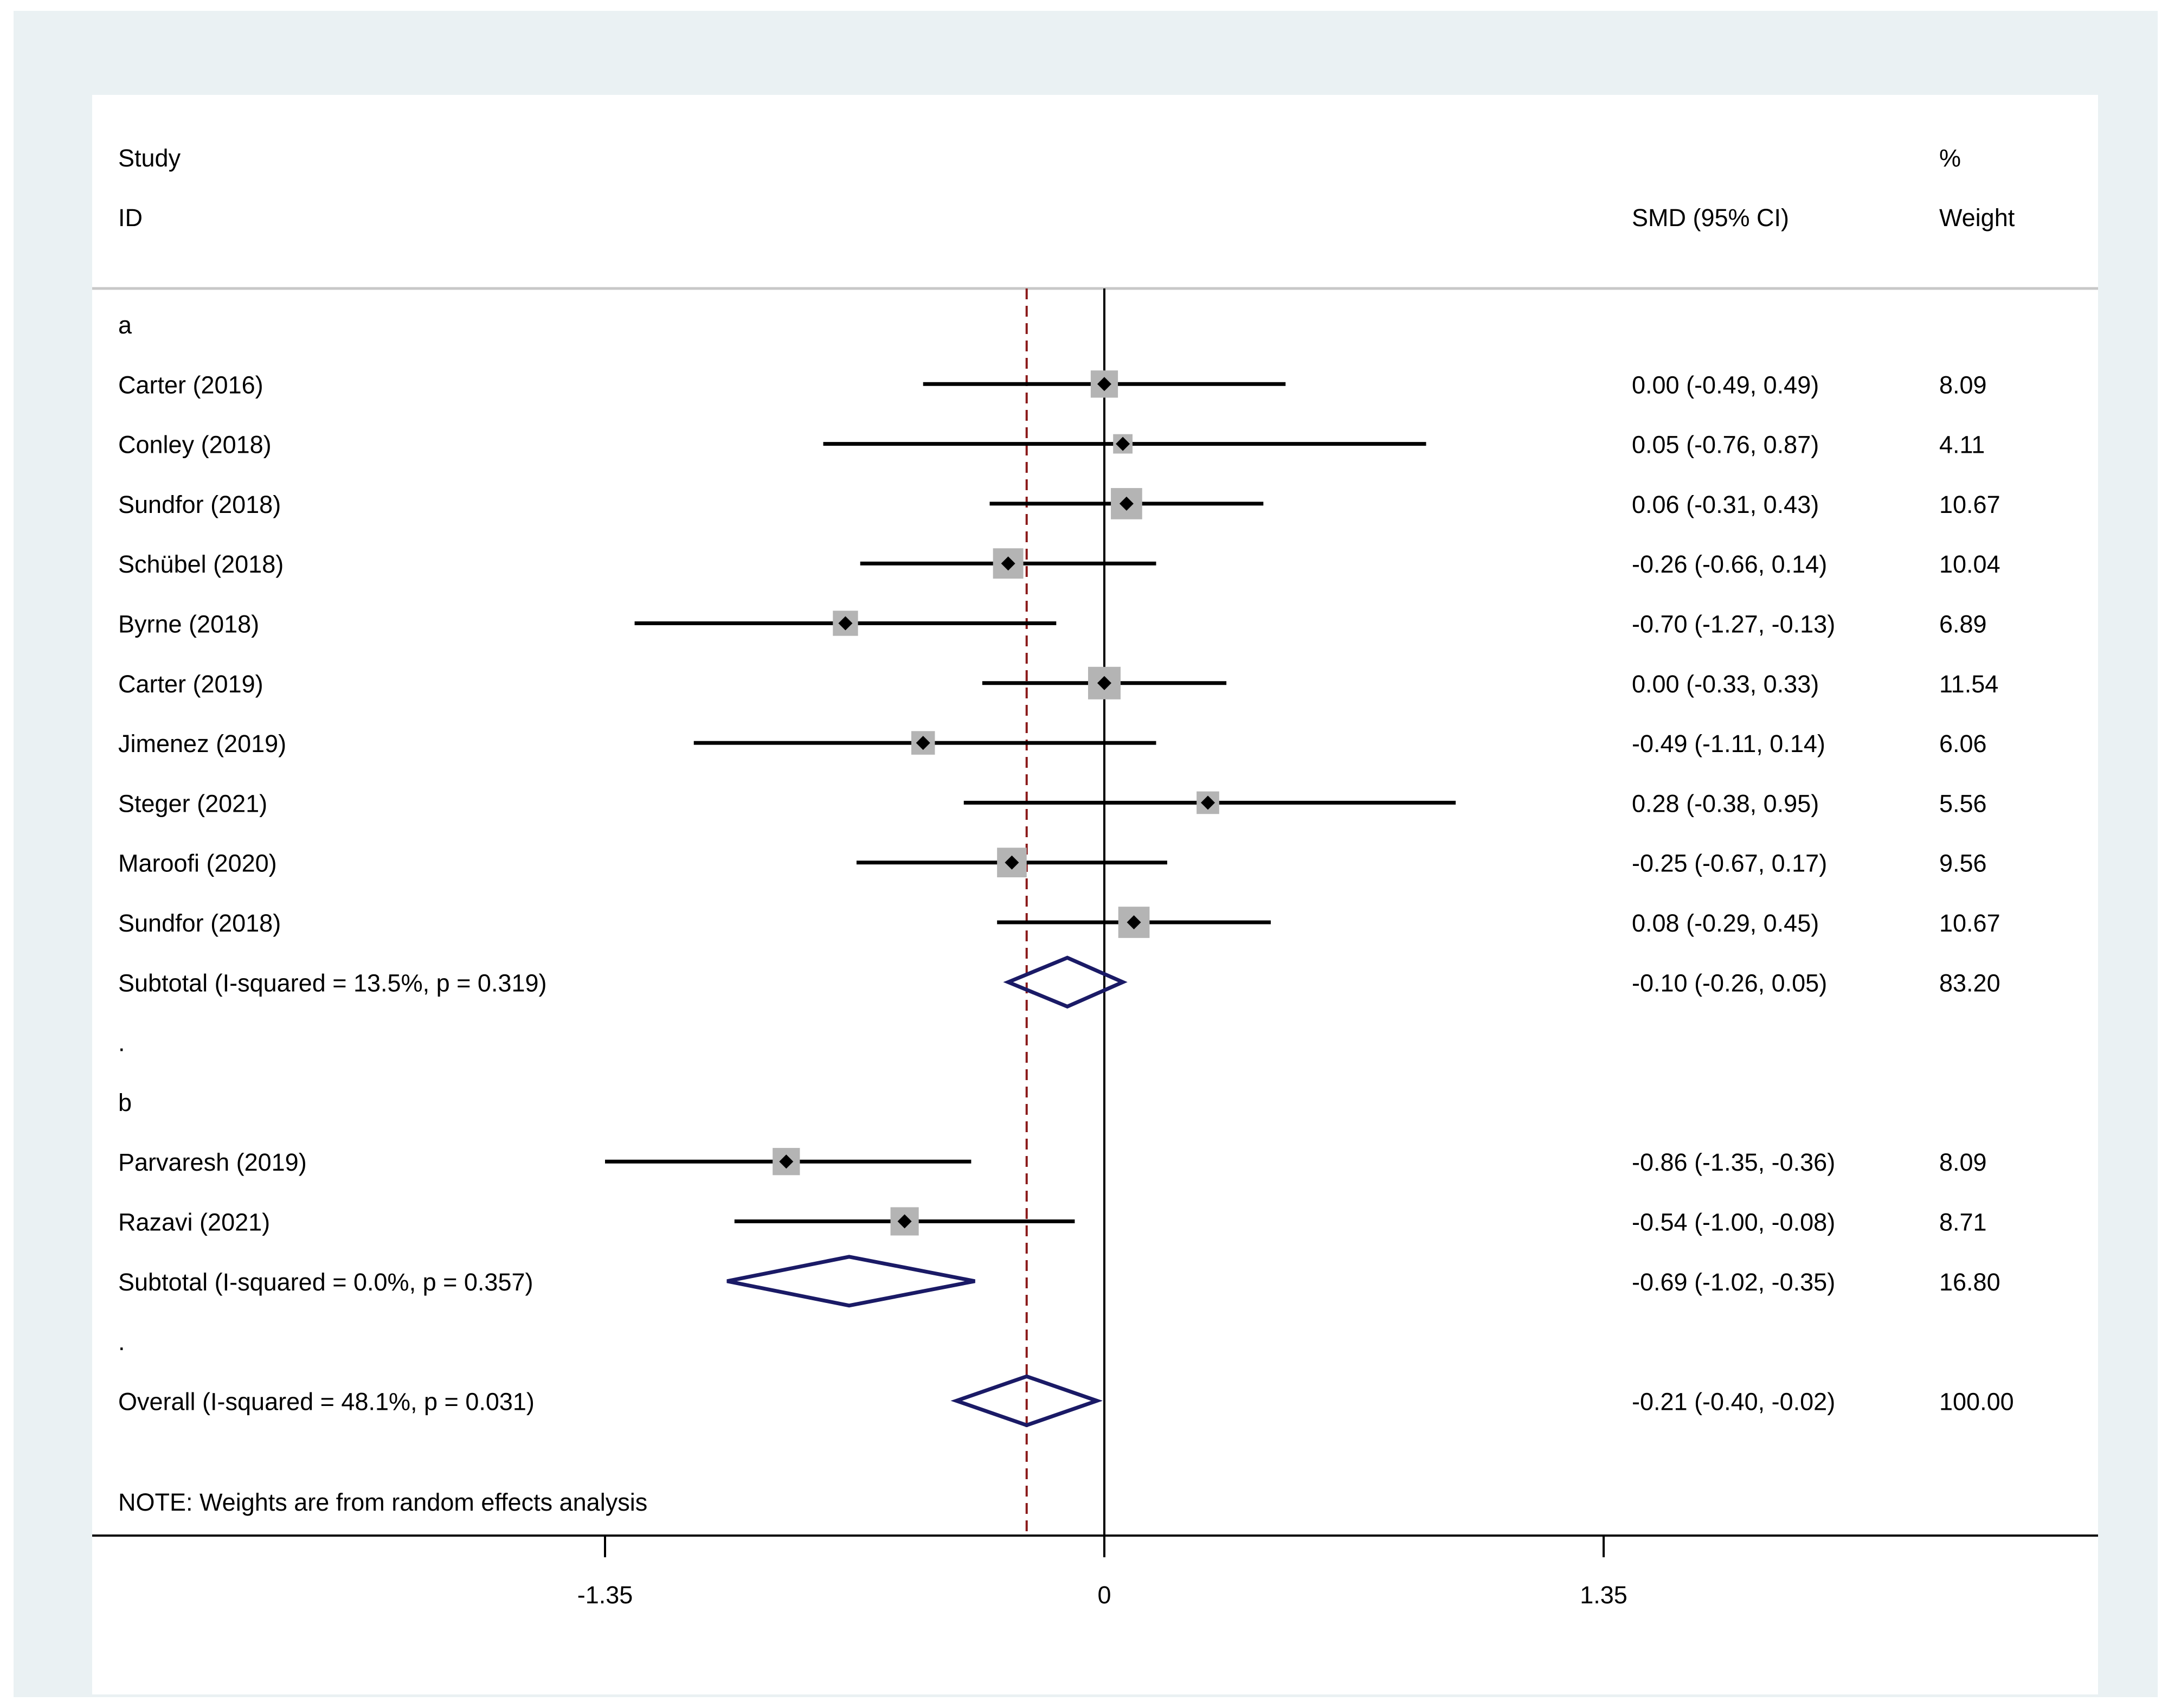 Image resolution: width=2168 pixels, height=1708 pixels. What do you see at coordinates (1726, 684) in the screenshot?
I see `ci-text: 0.00 (-0.33, 0.33)` at bounding box center [1726, 684].